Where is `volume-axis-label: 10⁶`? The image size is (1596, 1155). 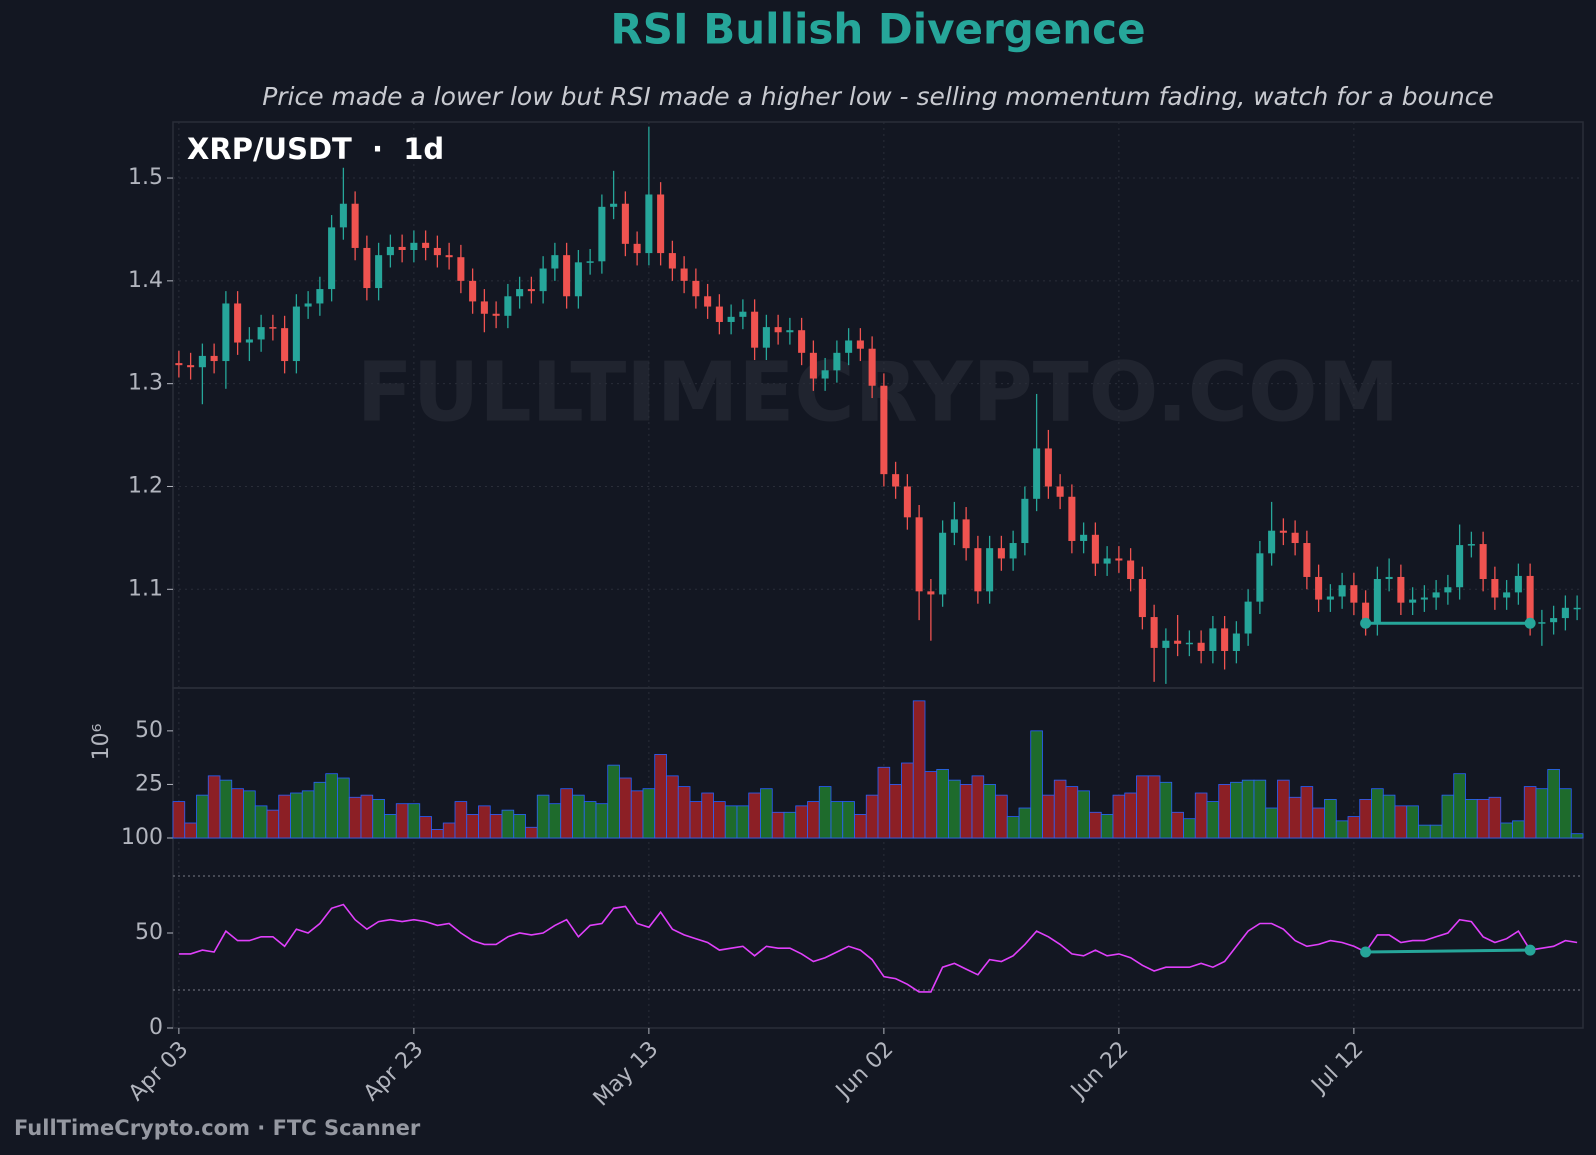 volume-axis-label: 10⁶ is located at coordinates (101, 741).